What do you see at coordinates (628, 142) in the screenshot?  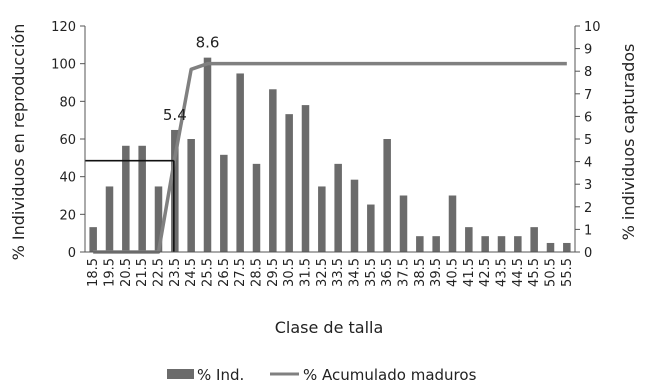 I see `y-axis-right-title: % individuos capturados` at bounding box center [628, 142].